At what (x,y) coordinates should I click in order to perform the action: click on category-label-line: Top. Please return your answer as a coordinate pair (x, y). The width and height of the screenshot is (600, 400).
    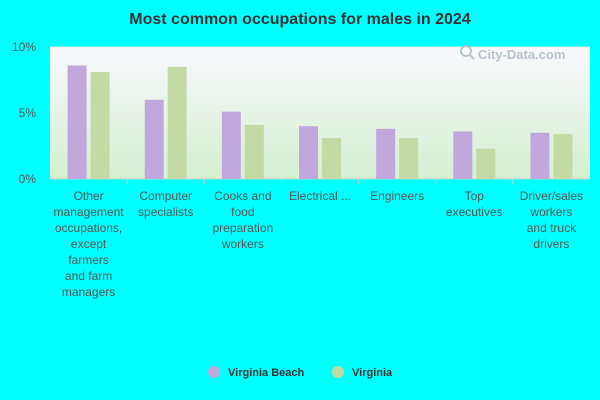
    Looking at the image, I should click on (475, 196).